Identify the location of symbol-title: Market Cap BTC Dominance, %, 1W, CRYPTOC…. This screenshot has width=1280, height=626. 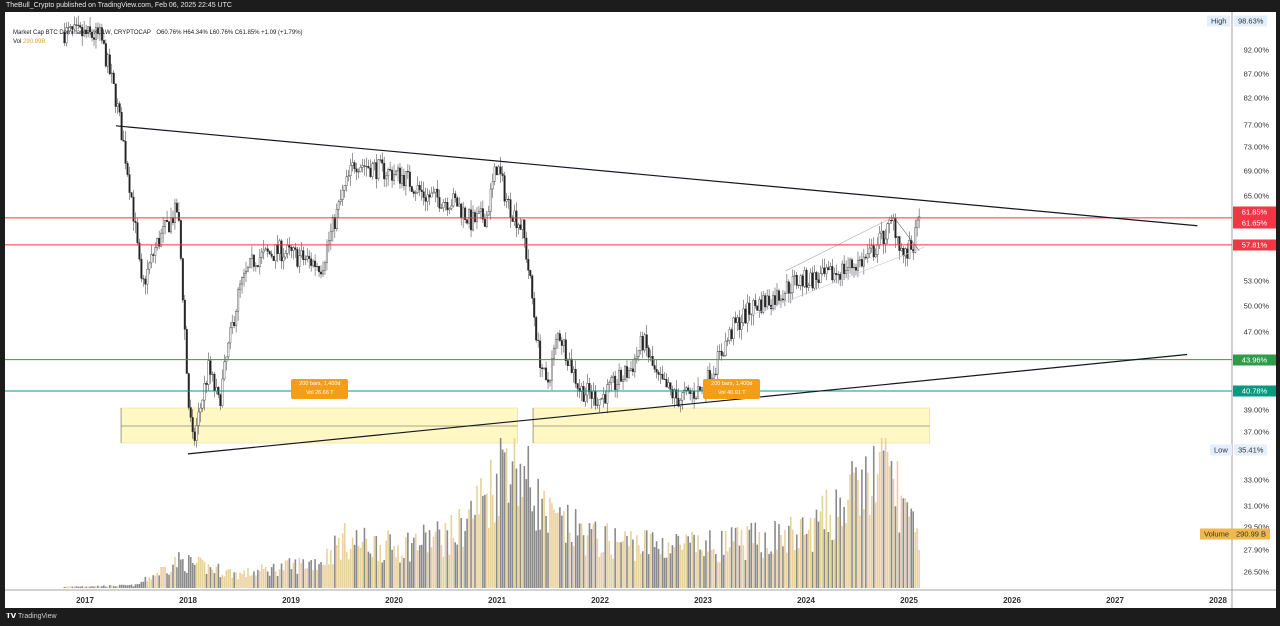
(82, 33).